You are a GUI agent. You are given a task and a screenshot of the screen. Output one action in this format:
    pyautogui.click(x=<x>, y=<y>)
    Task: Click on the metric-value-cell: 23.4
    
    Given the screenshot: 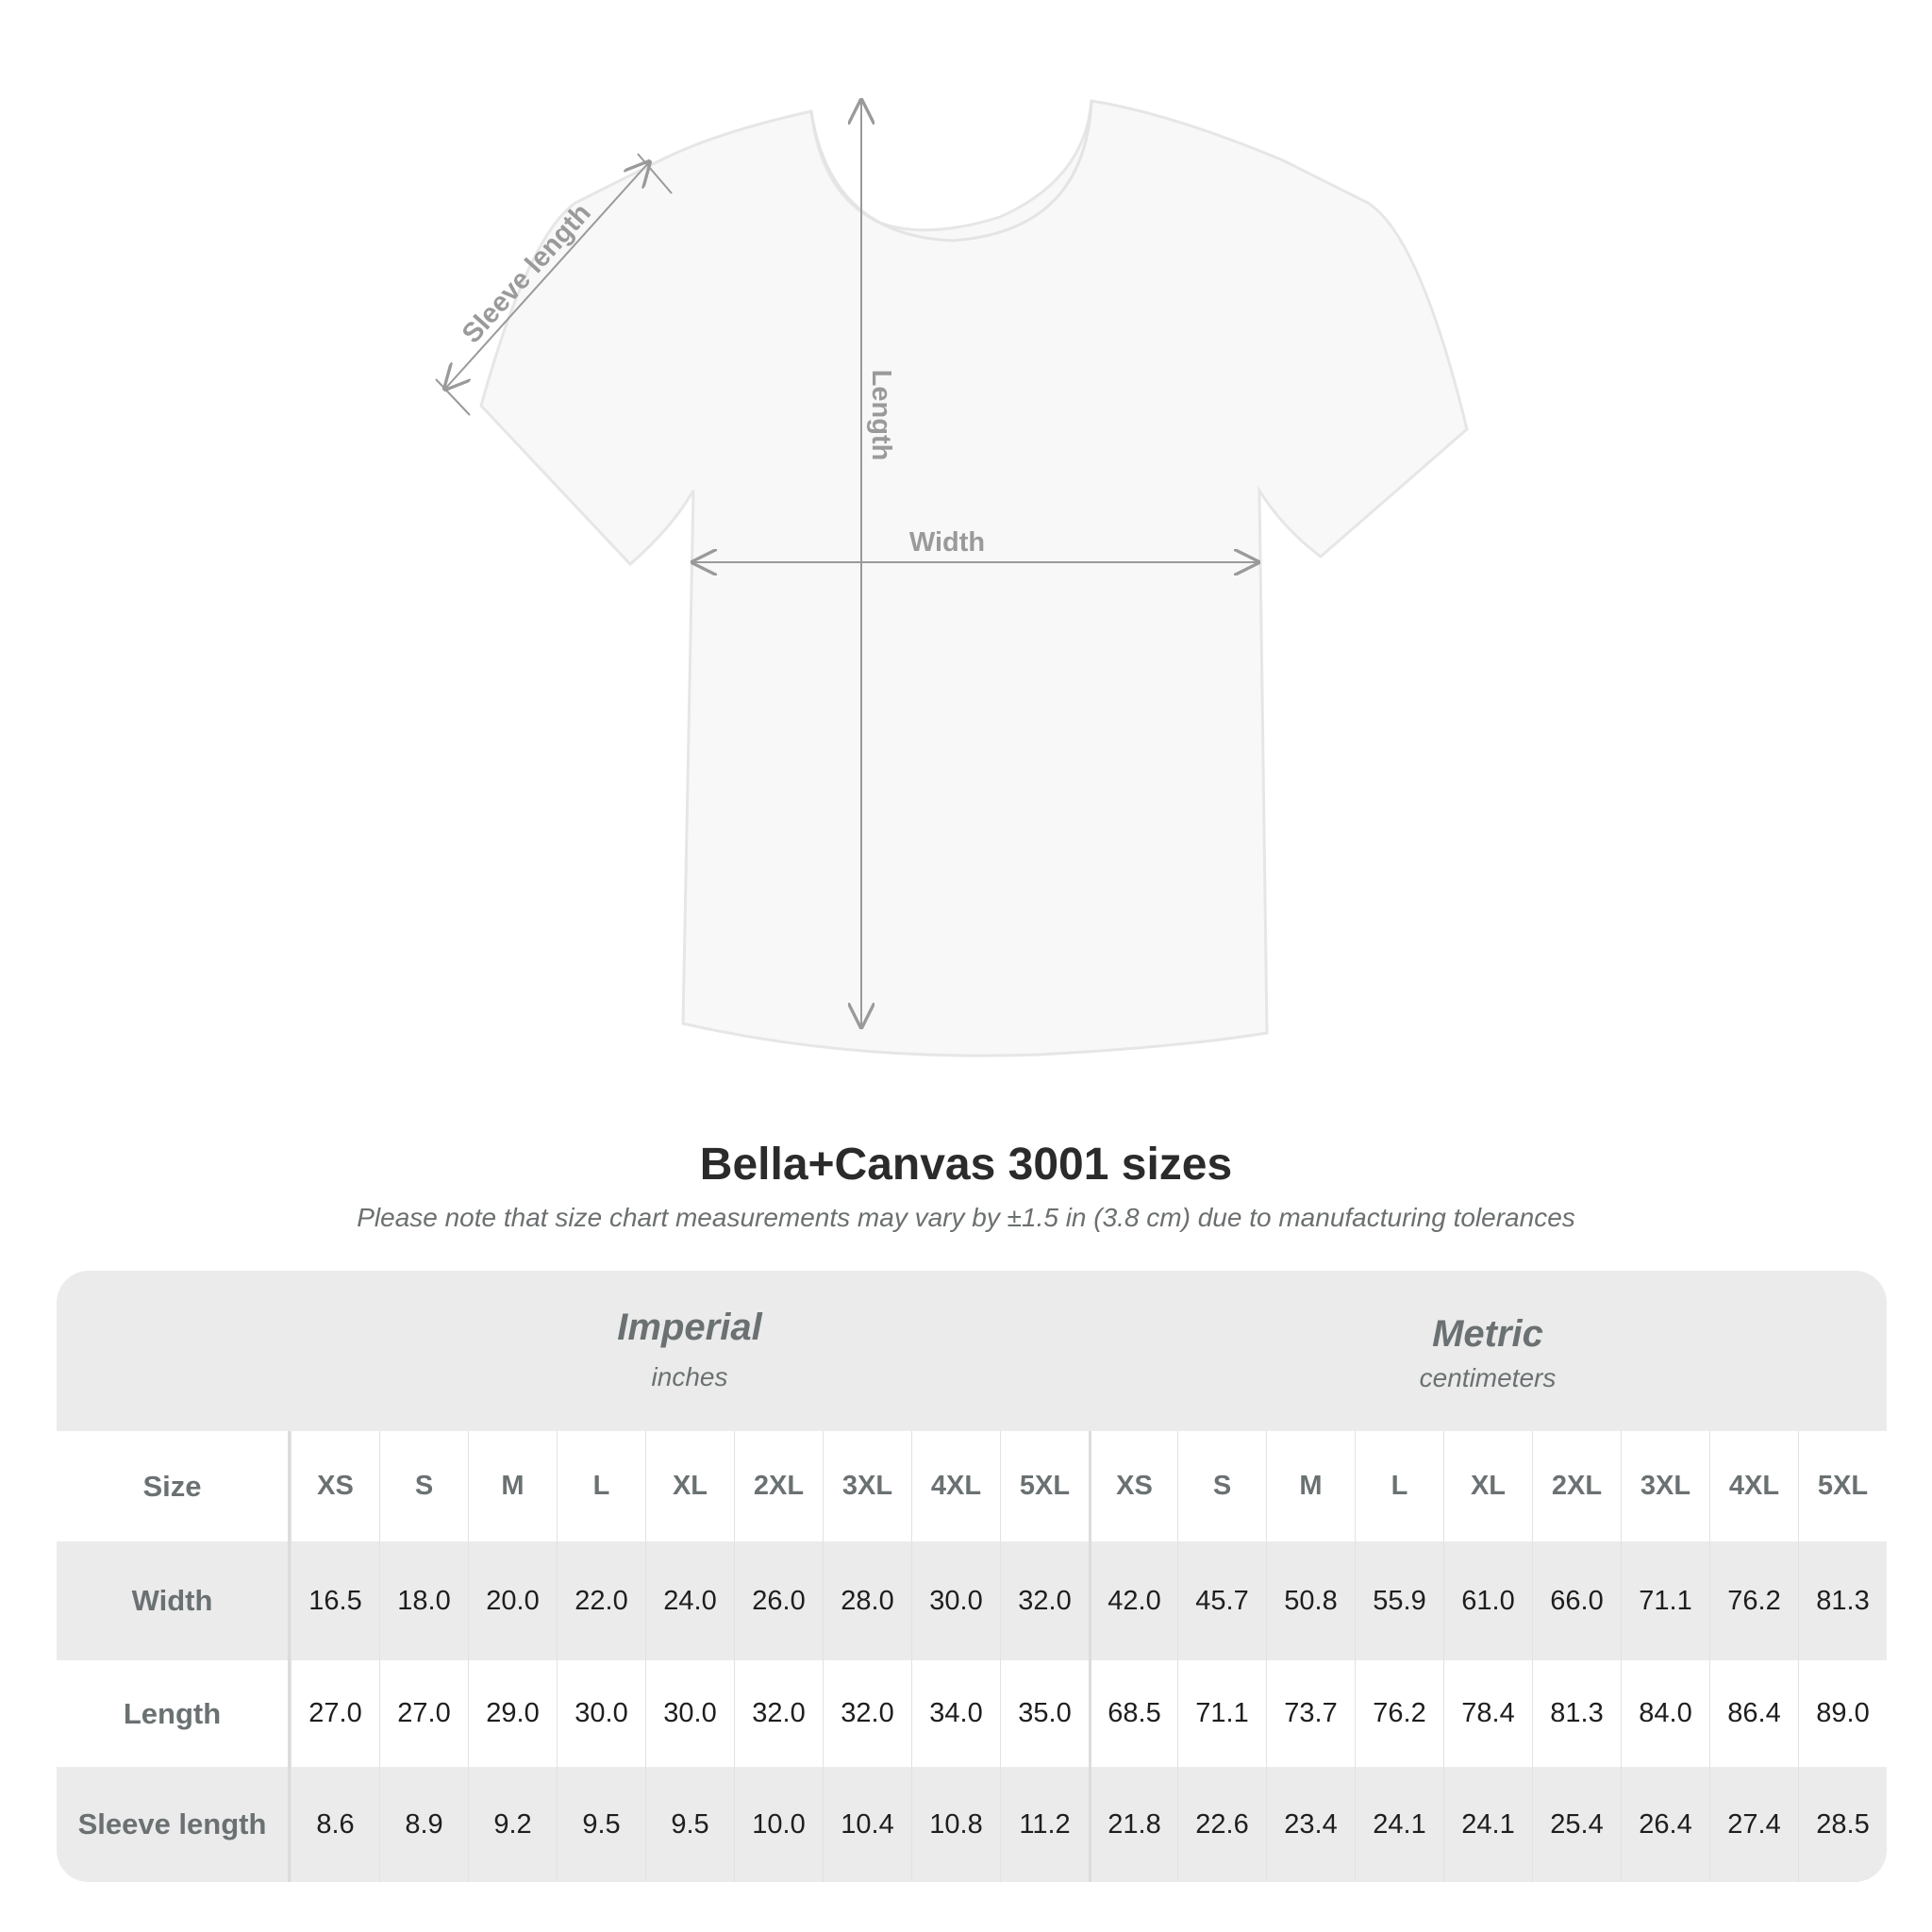 What is the action you would take?
    pyautogui.click(x=1310, y=1824)
    